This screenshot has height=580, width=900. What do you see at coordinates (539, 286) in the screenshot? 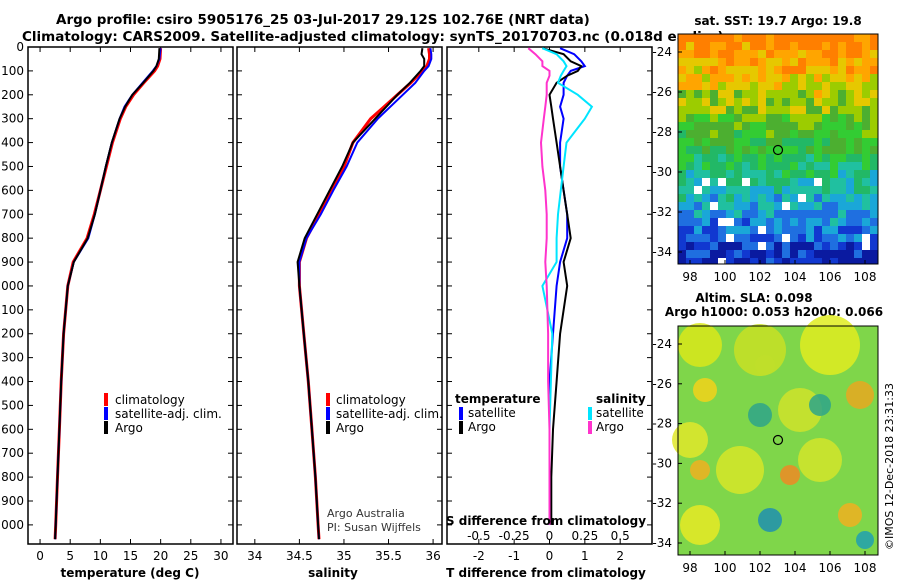
I see `series-line-salinity-argo` at bounding box center [539, 286].